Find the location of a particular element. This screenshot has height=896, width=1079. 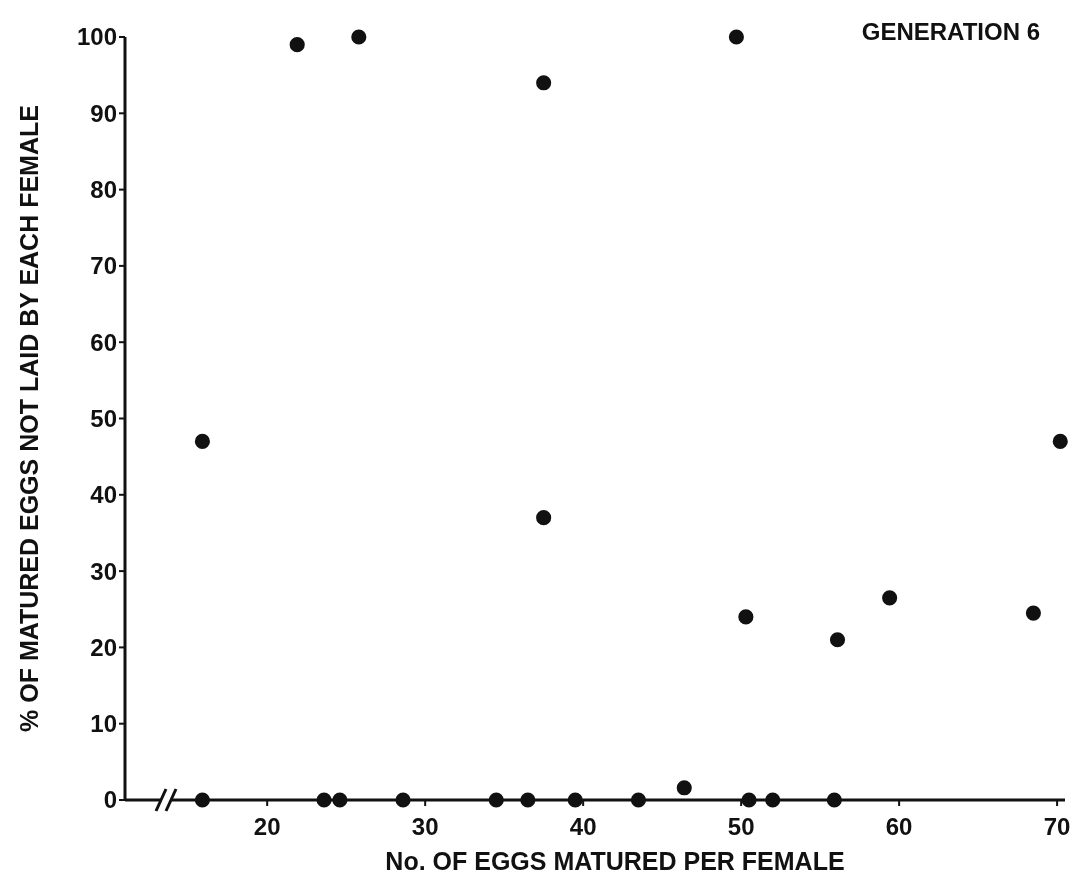

y-tick-label: 70 is located at coordinates (103, 266).